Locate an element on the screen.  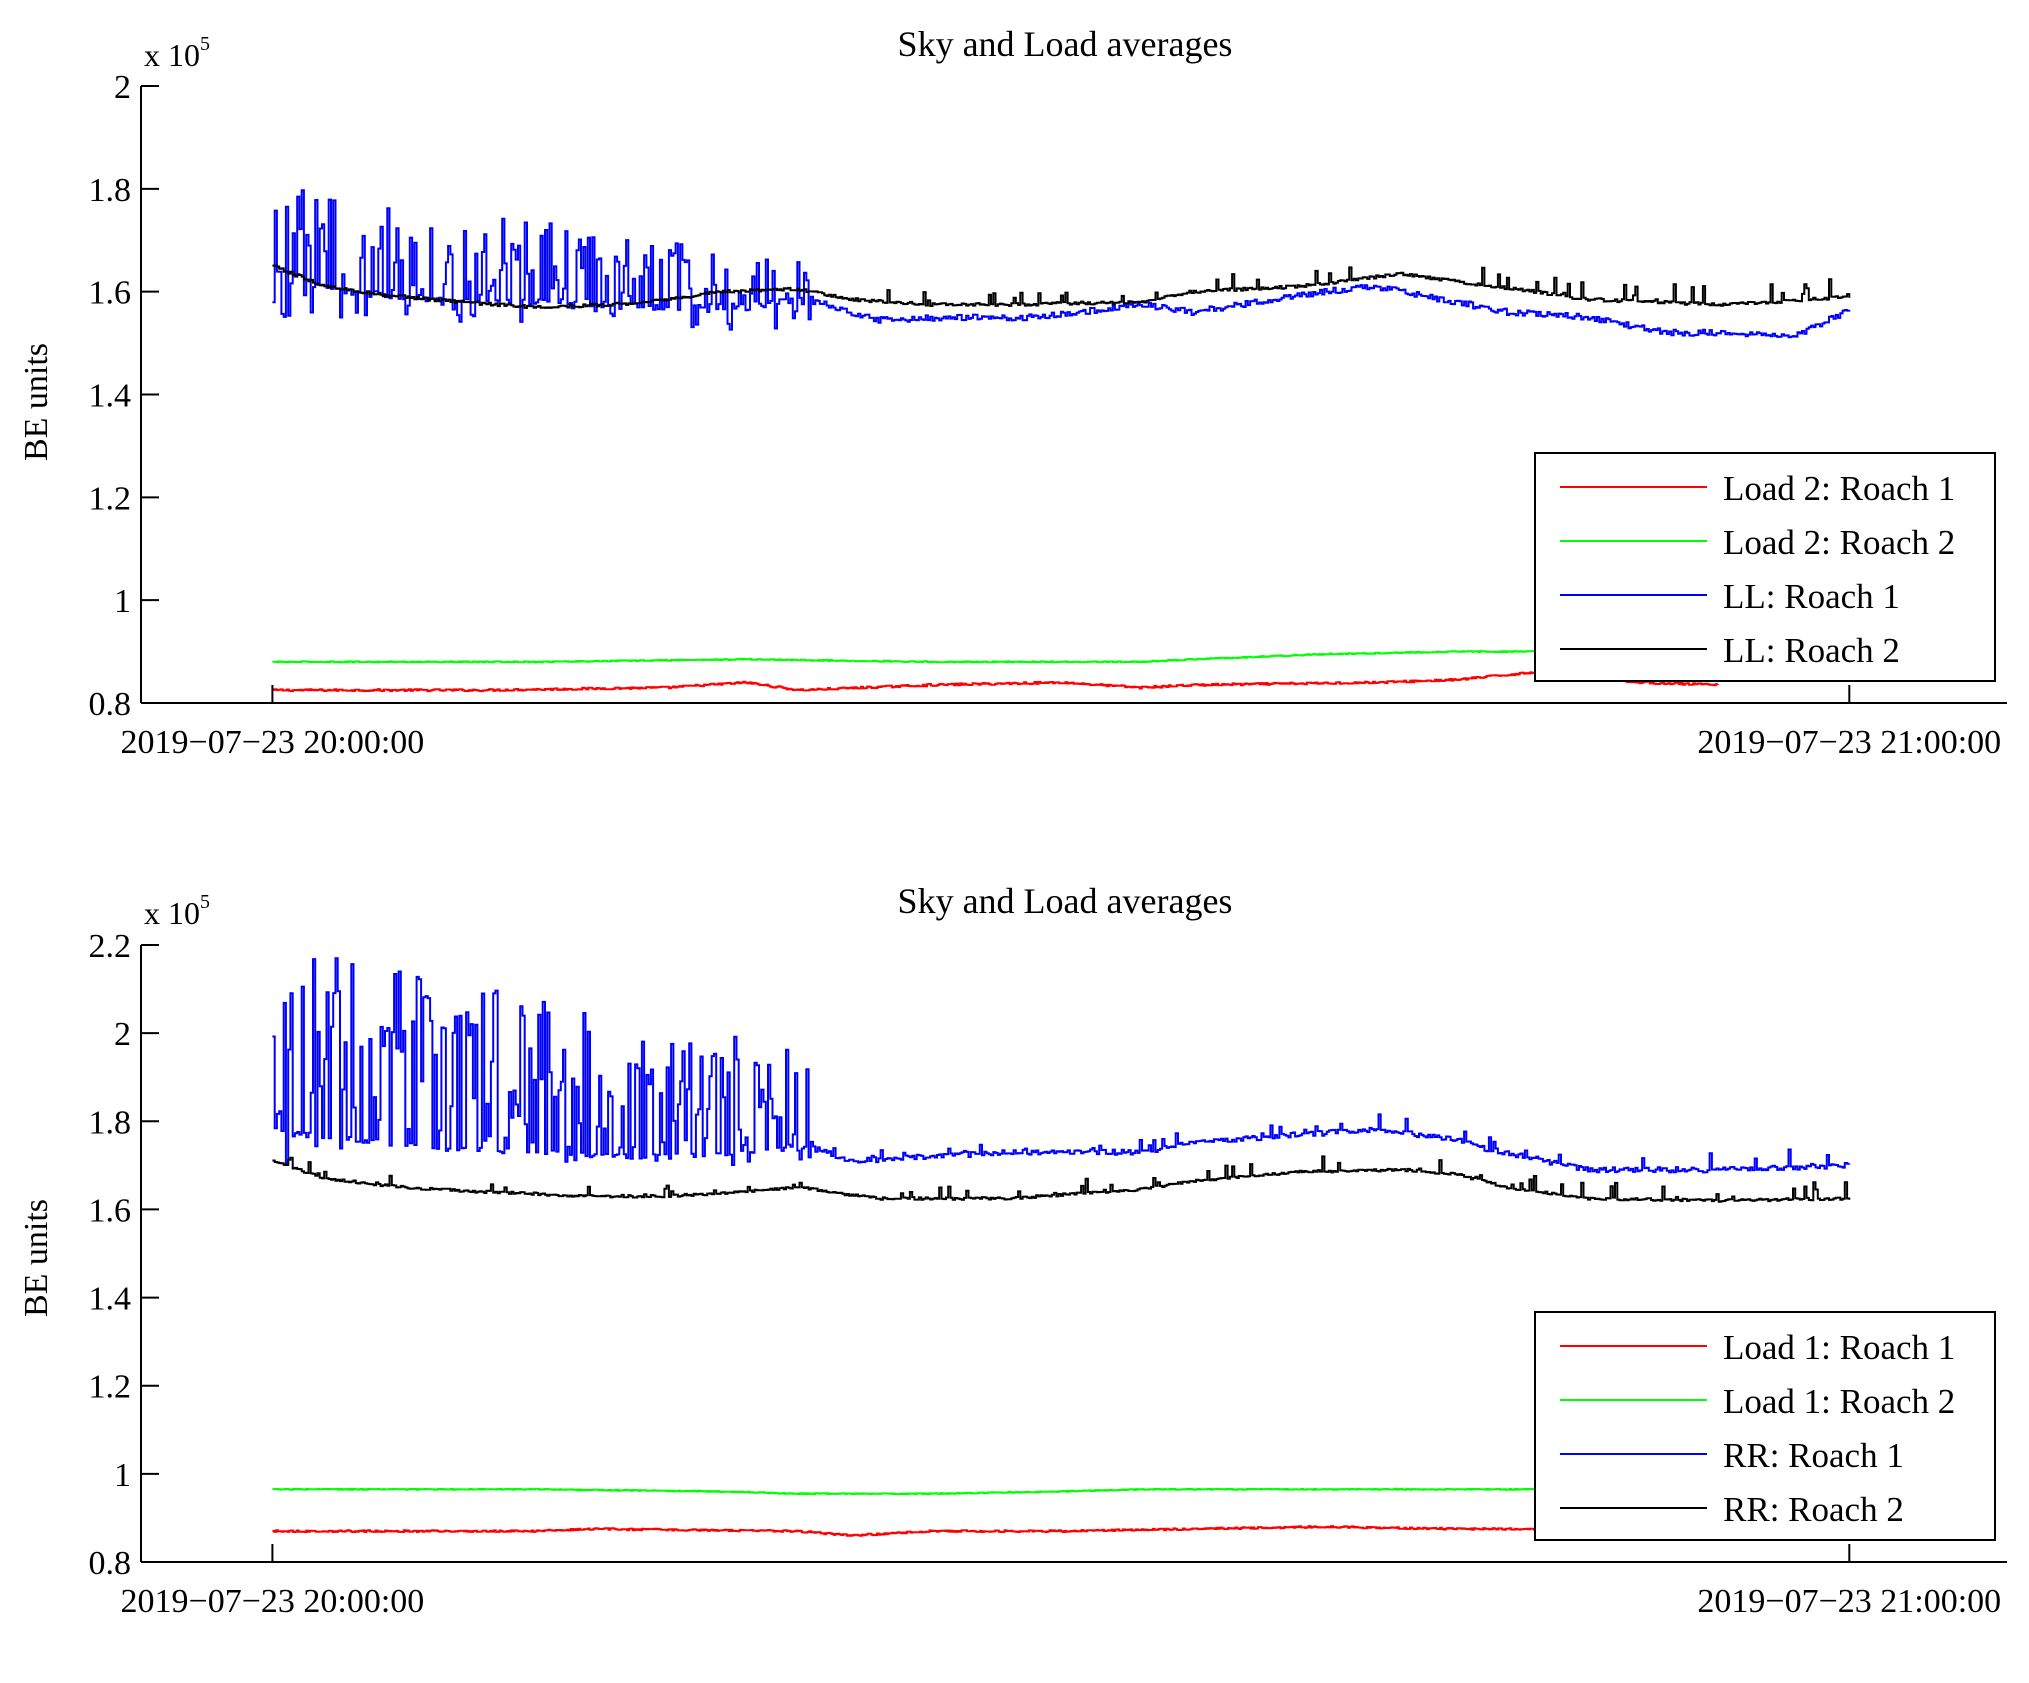
y-ticks: 0.8 1 1.2 1.4 1.6 1.8 2 2.2 is located at coordinates (124, 1255).